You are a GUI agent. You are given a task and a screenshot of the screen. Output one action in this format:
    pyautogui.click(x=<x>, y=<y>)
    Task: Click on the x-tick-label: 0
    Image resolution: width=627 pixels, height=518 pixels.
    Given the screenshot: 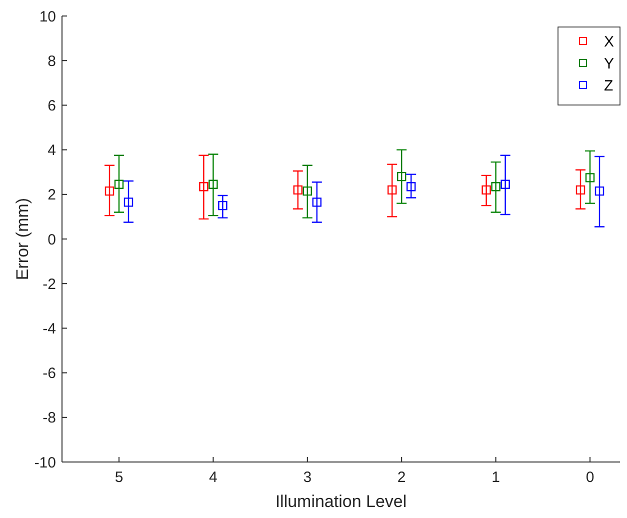 What is the action you would take?
    pyautogui.click(x=590, y=477)
    